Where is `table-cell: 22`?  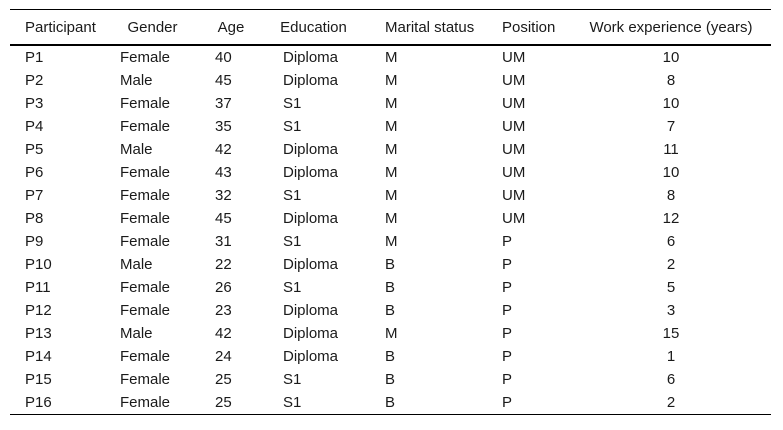 table-cell: 22 is located at coordinates (223, 264).